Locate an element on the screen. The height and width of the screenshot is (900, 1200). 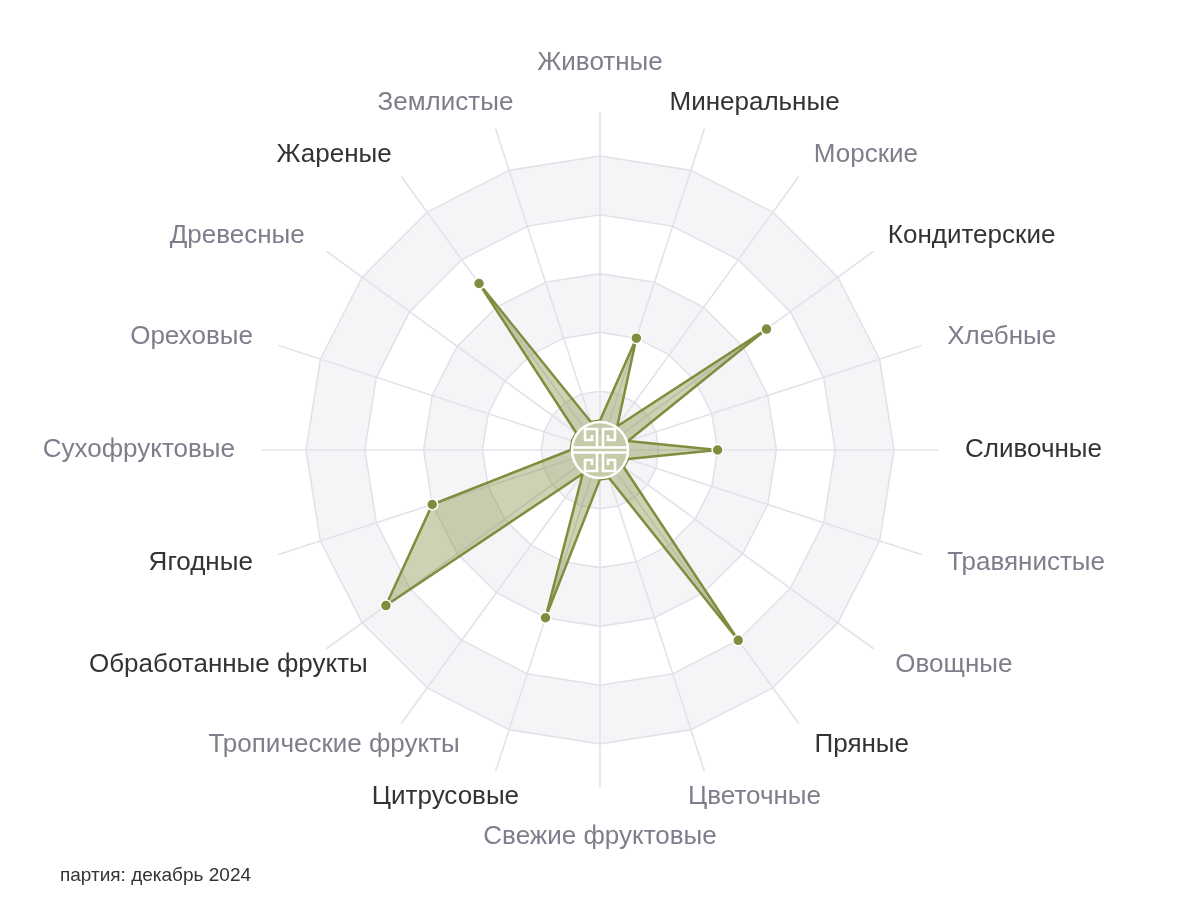
spoke-label: Жареные is located at coordinates (334, 152).